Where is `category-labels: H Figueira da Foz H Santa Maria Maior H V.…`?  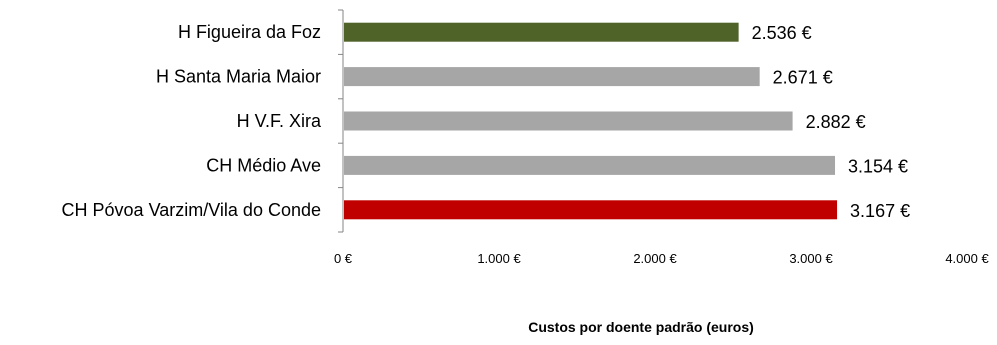
category-labels: H Figueira da Foz H Santa Maria Maior H V.… is located at coordinates (192, 121).